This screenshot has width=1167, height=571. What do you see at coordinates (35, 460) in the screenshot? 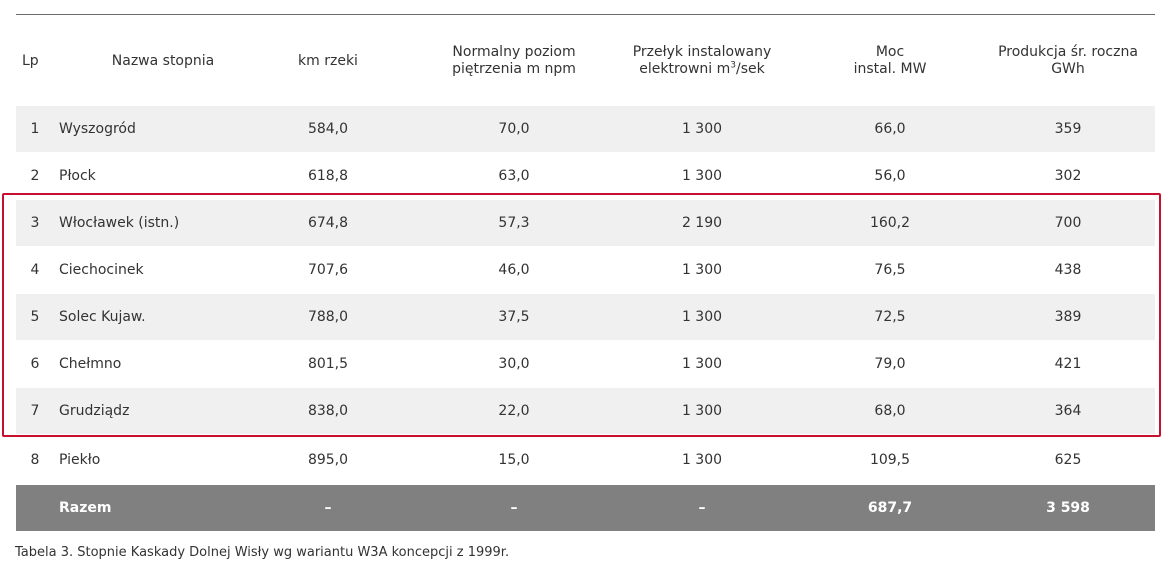
I see `cell-lp: 8` at bounding box center [35, 460].